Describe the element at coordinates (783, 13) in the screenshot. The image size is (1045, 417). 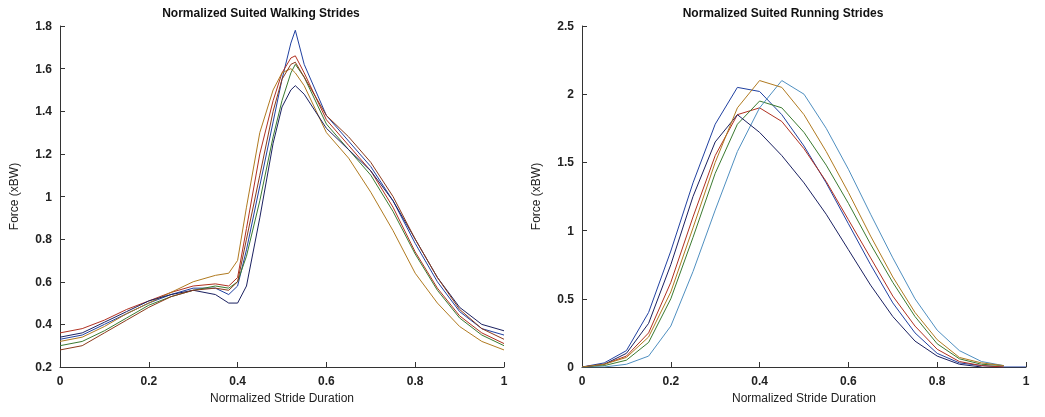
I see `chart-title: Normalized Suited Running Strides` at that location.